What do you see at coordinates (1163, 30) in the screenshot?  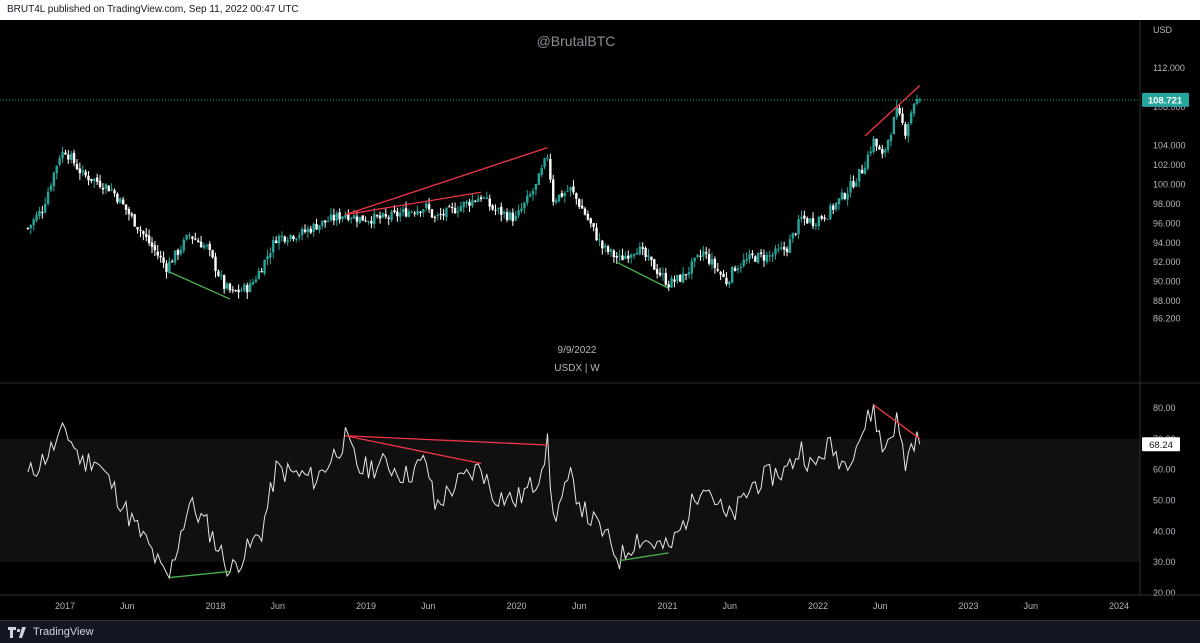 I see `currency-label: USD` at bounding box center [1163, 30].